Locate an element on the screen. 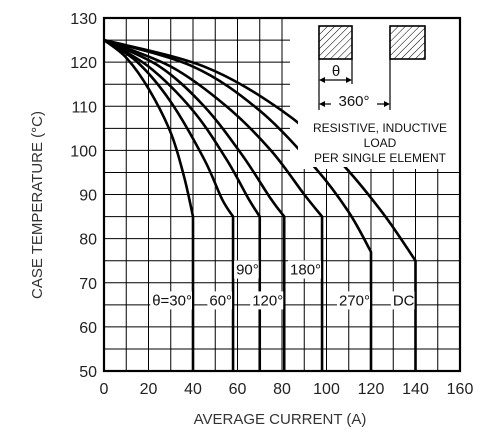 The height and width of the screenshot is (434, 482). load-note-line2: LOAD is located at coordinates (380, 143).